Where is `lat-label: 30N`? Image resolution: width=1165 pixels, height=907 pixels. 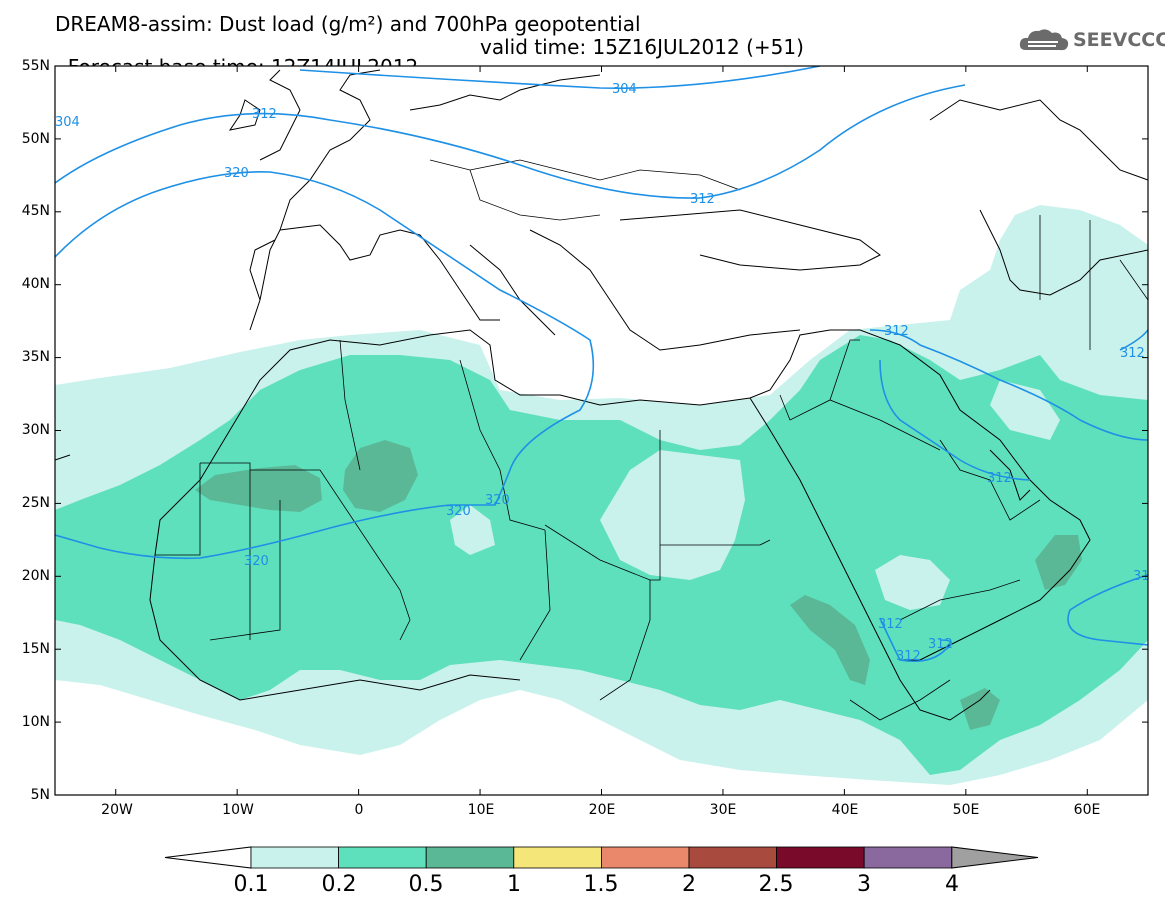 lat-label: 30N is located at coordinates (35, 430).